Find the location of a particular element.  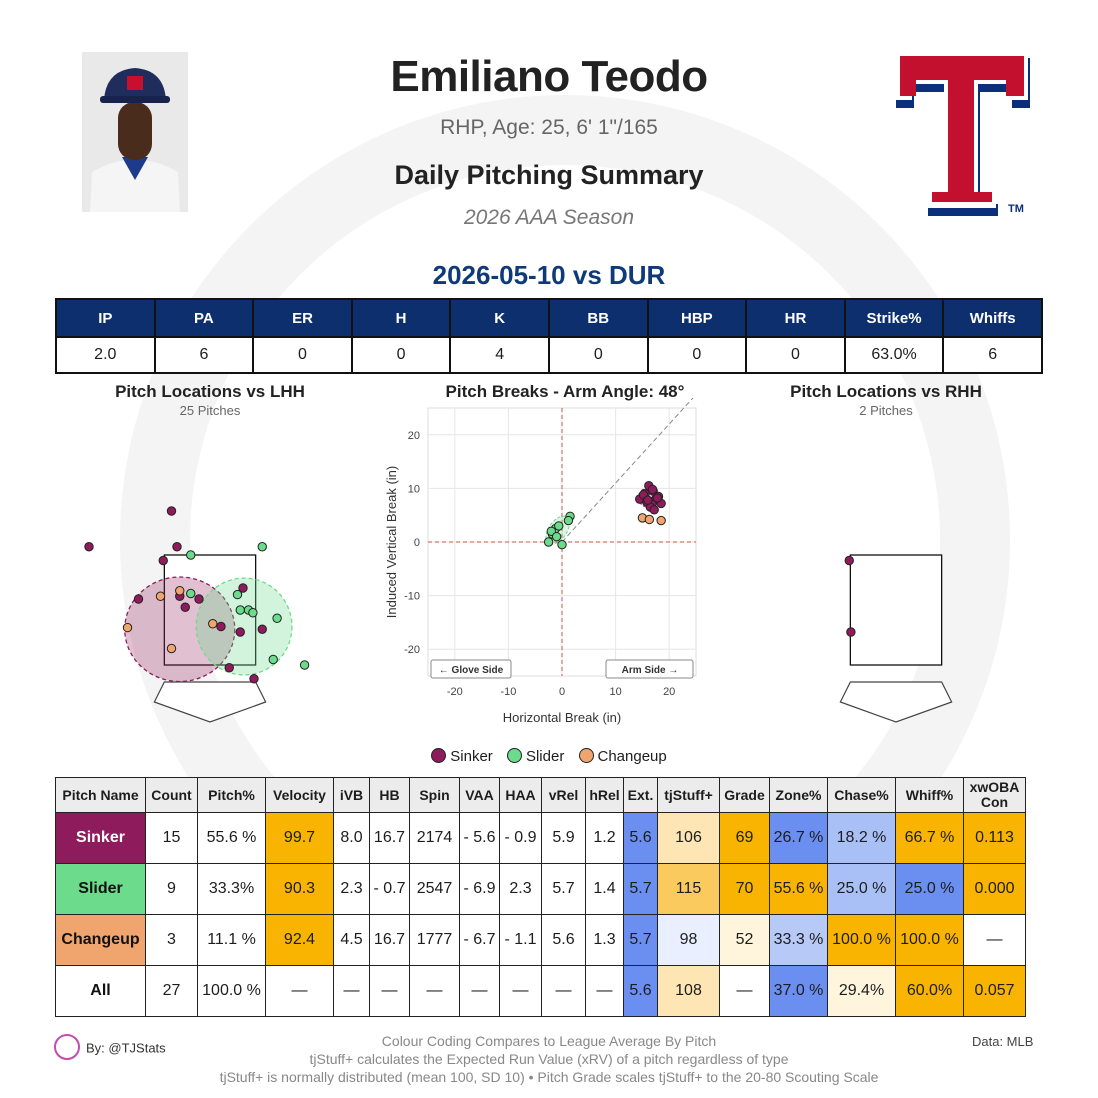

y-tick-label: 10 is located at coordinates (414, 489).